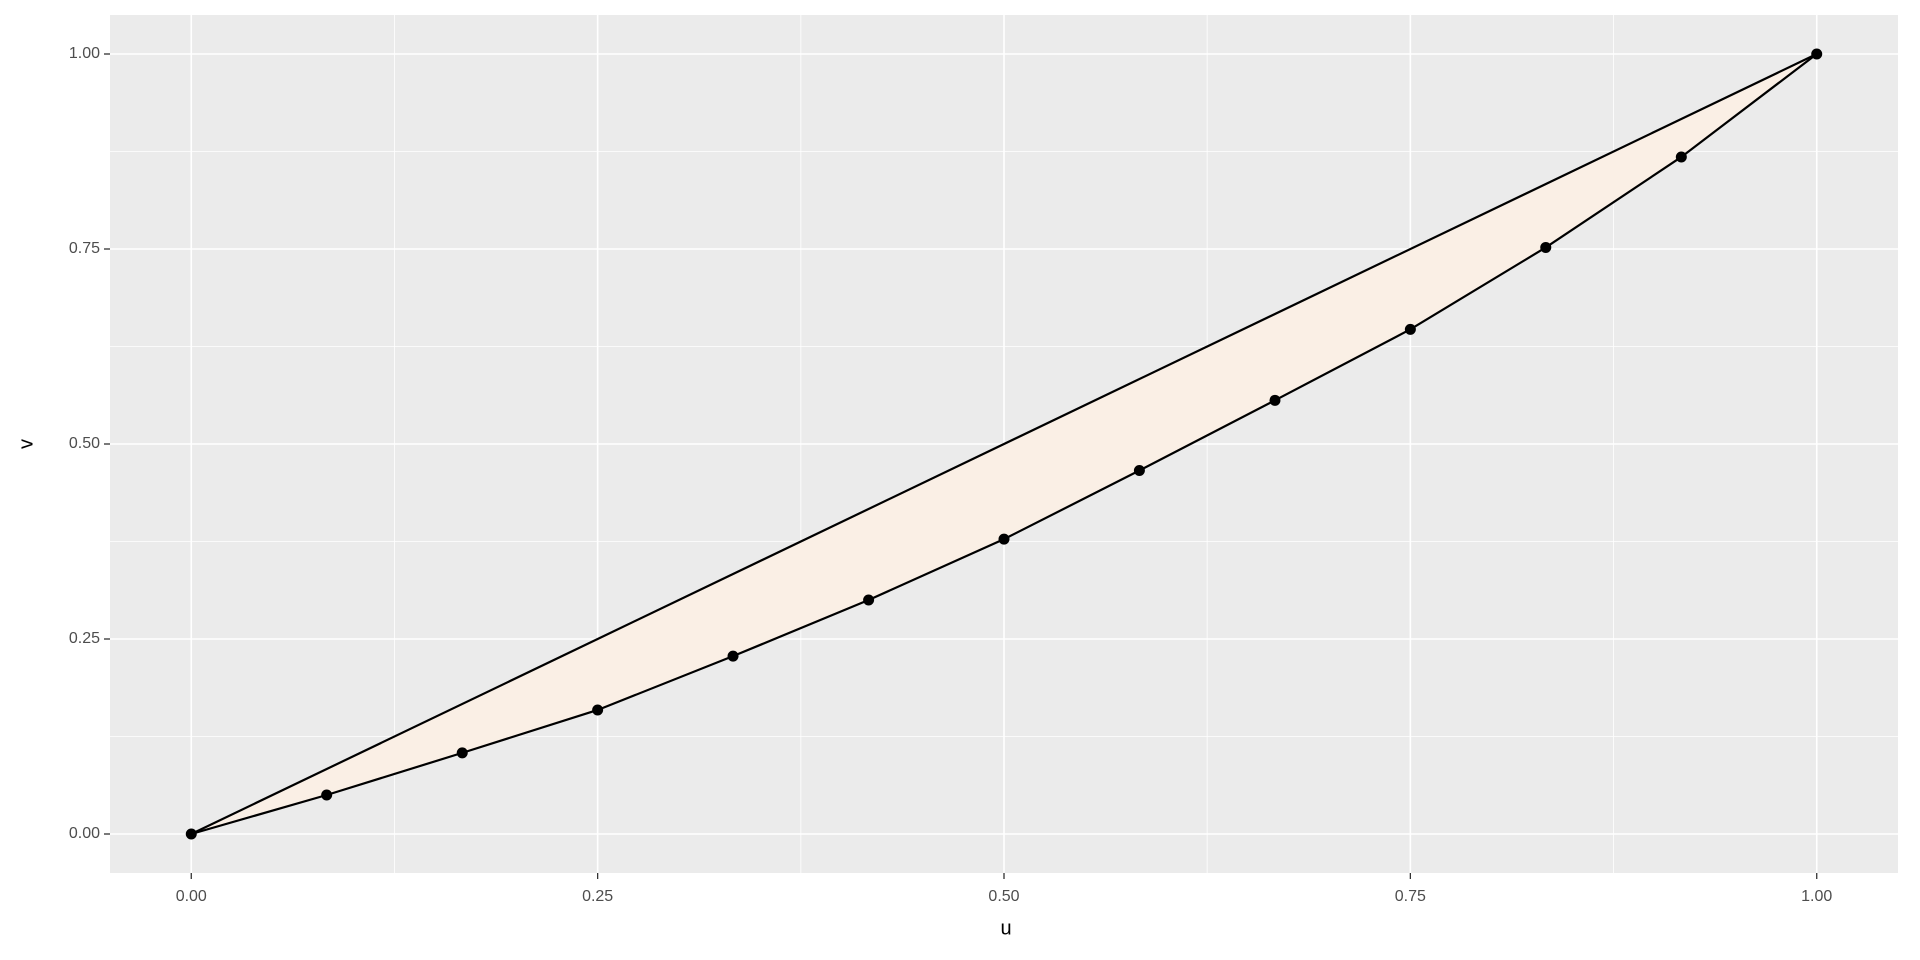  What do you see at coordinates (84, 248) in the screenshot?
I see `y-tick-label: 0.75` at bounding box center [84, 248].